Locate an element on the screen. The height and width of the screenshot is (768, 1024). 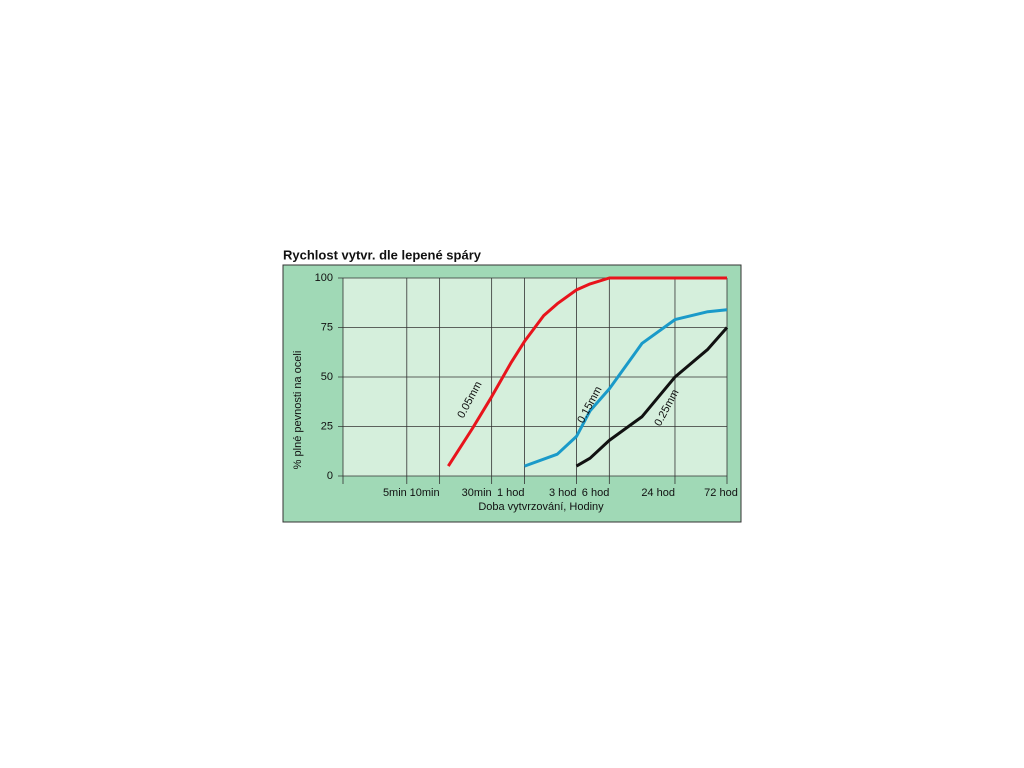
x-tick-label: 1 hod is located at coordinates (511, 493).